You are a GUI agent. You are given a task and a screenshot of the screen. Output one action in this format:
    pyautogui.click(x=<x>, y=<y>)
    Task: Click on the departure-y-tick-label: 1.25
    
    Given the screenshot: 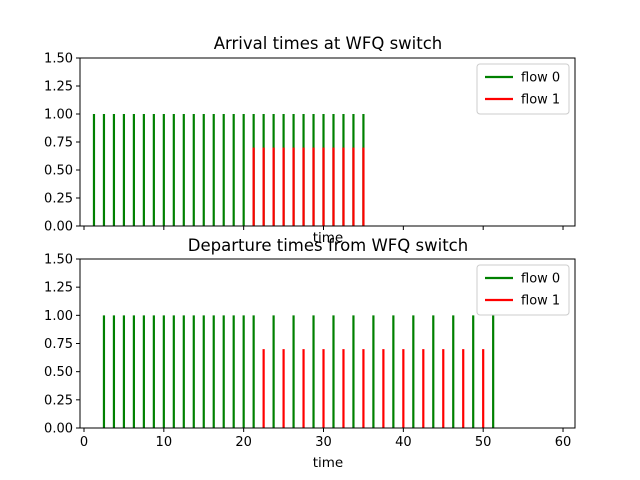 What is the action you would take?
    pyautogui.click(x=58, y=288)
    